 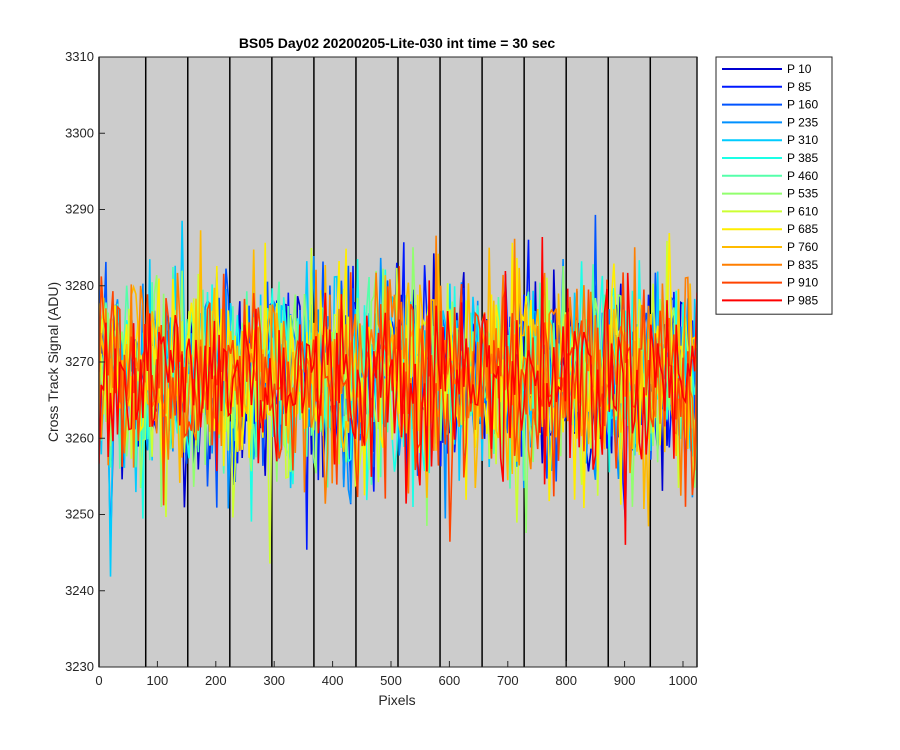 I want to click on y-axis-label: Cross Track Signal (ADU), so click(x=53, y=362).